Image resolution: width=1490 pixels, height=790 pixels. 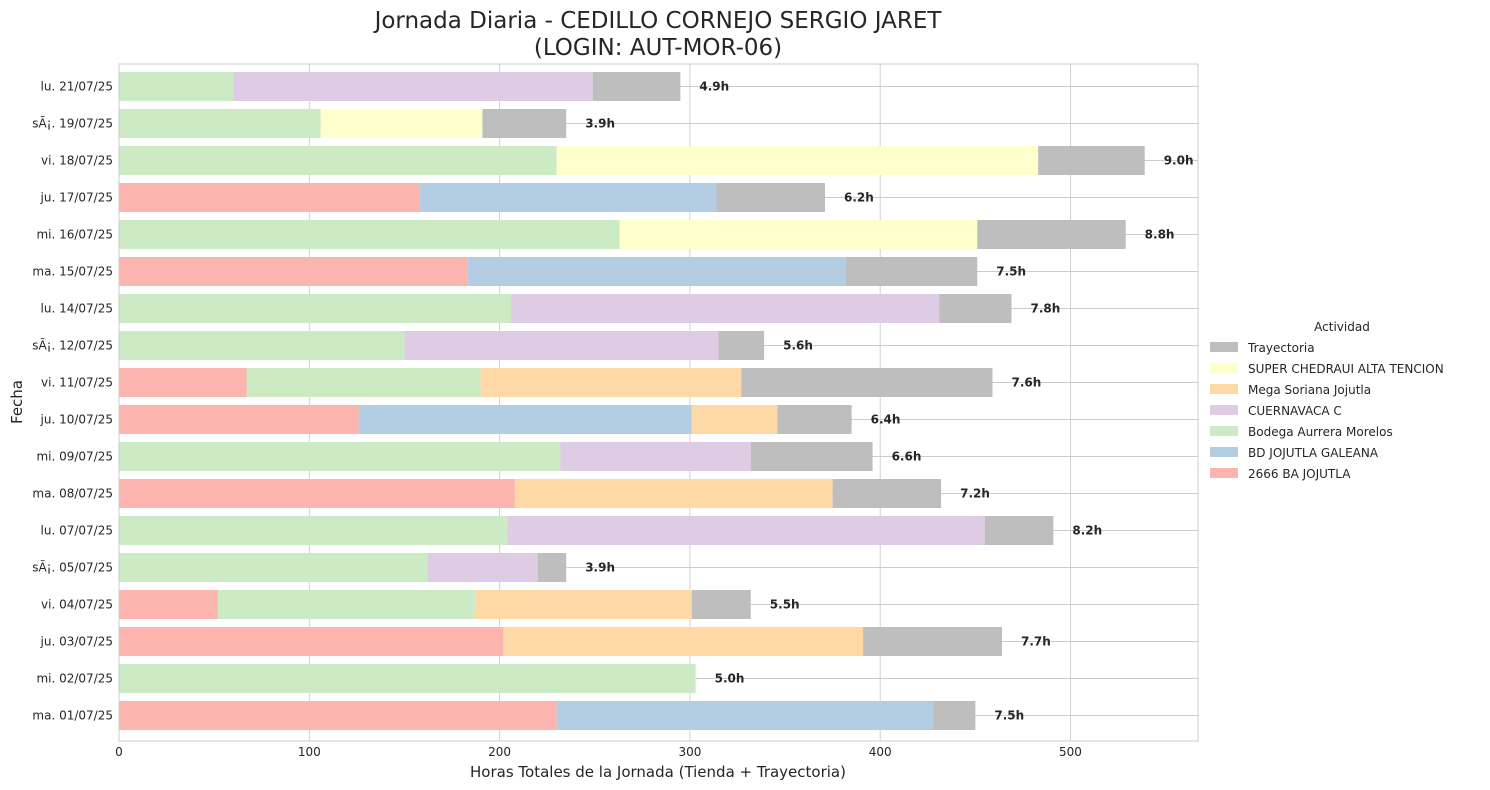 I want to click on y-tick-label: sÃ¡. 05/07/25, so click(x=72, y=567).